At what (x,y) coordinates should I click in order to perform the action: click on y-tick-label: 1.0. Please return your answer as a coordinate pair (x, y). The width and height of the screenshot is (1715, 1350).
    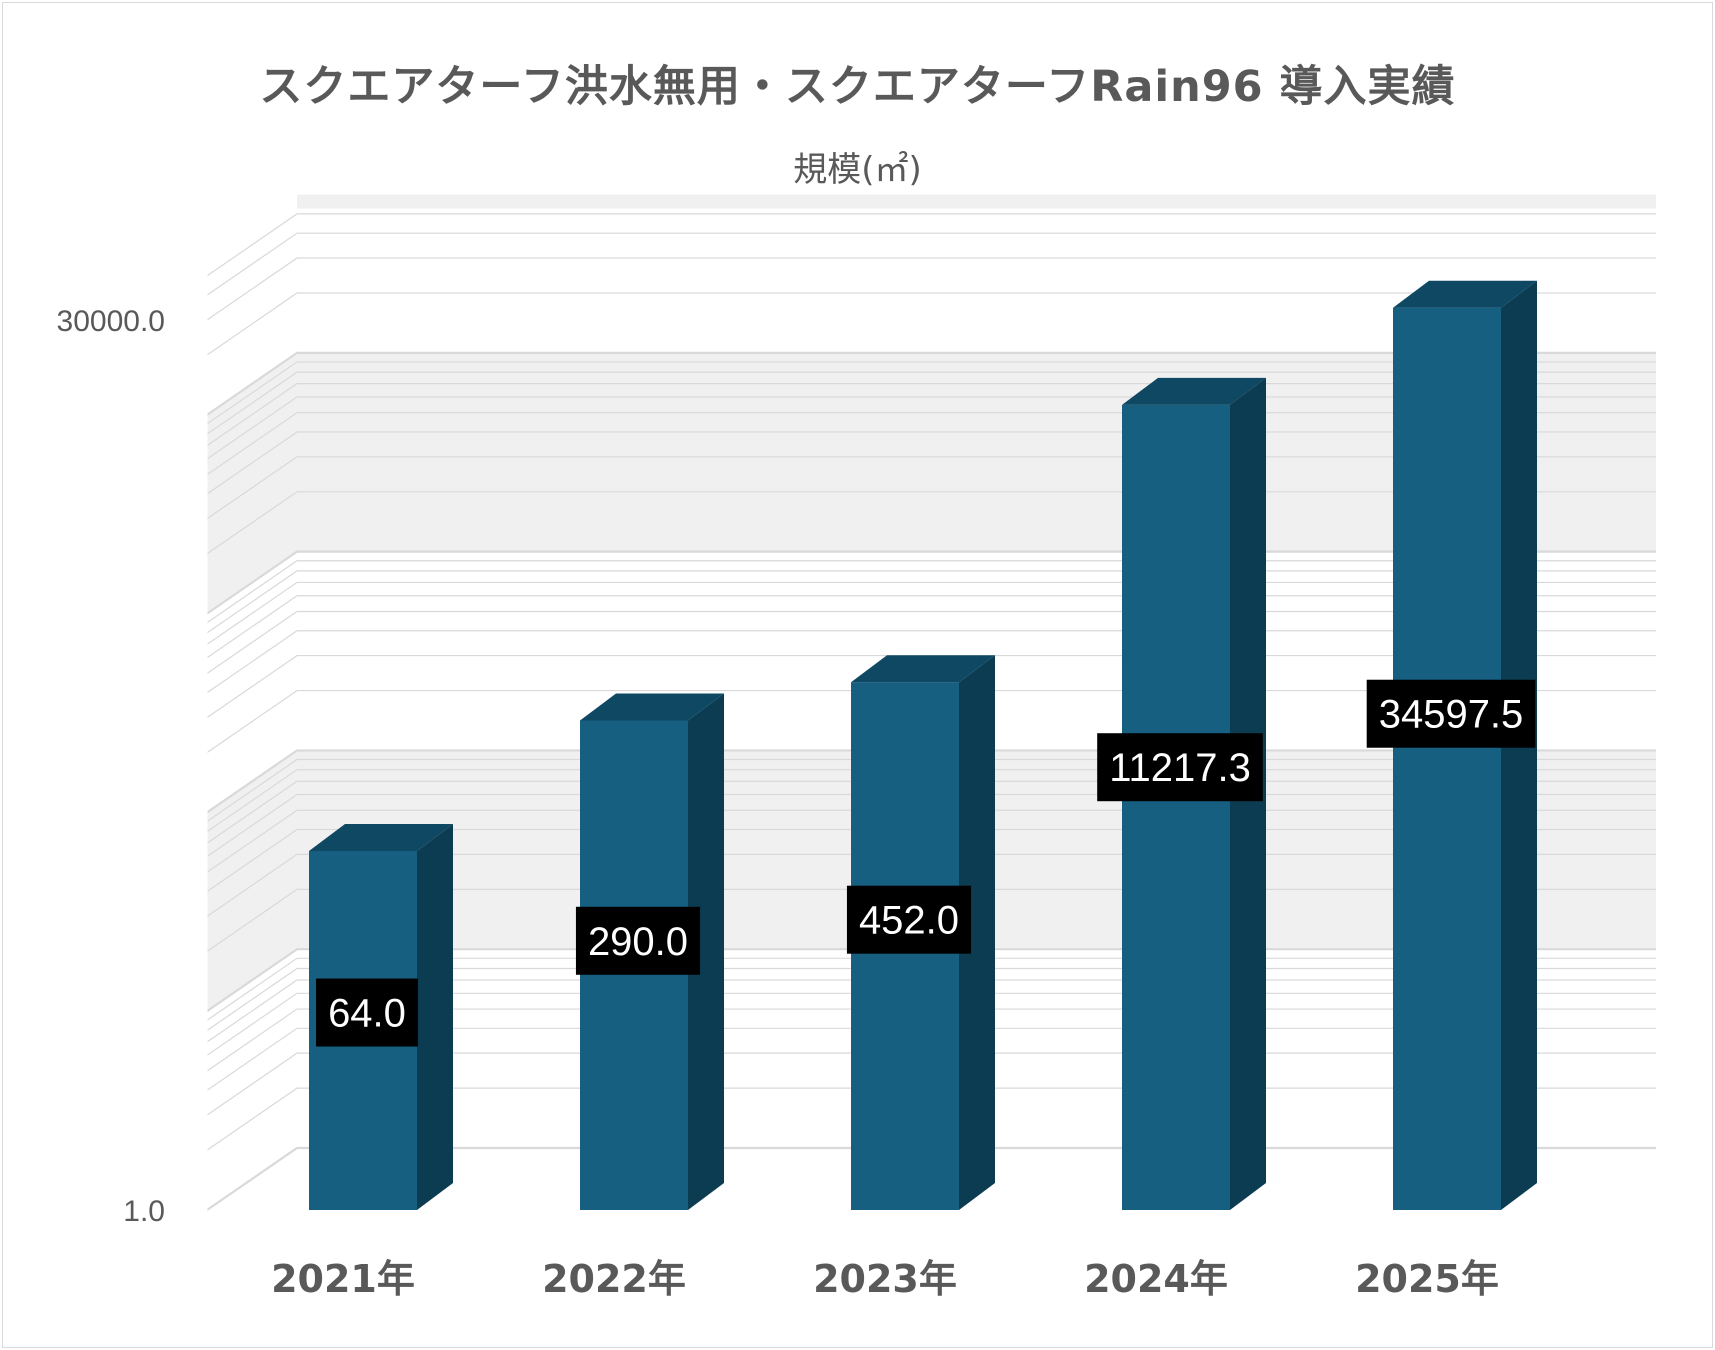
    Looking at the image, I should click on (144, 1211).